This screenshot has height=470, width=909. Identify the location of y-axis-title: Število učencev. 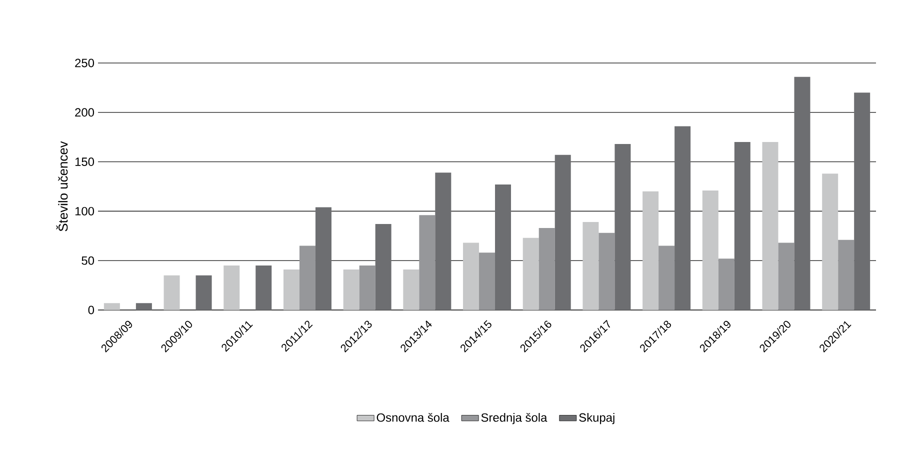
(62, 186).